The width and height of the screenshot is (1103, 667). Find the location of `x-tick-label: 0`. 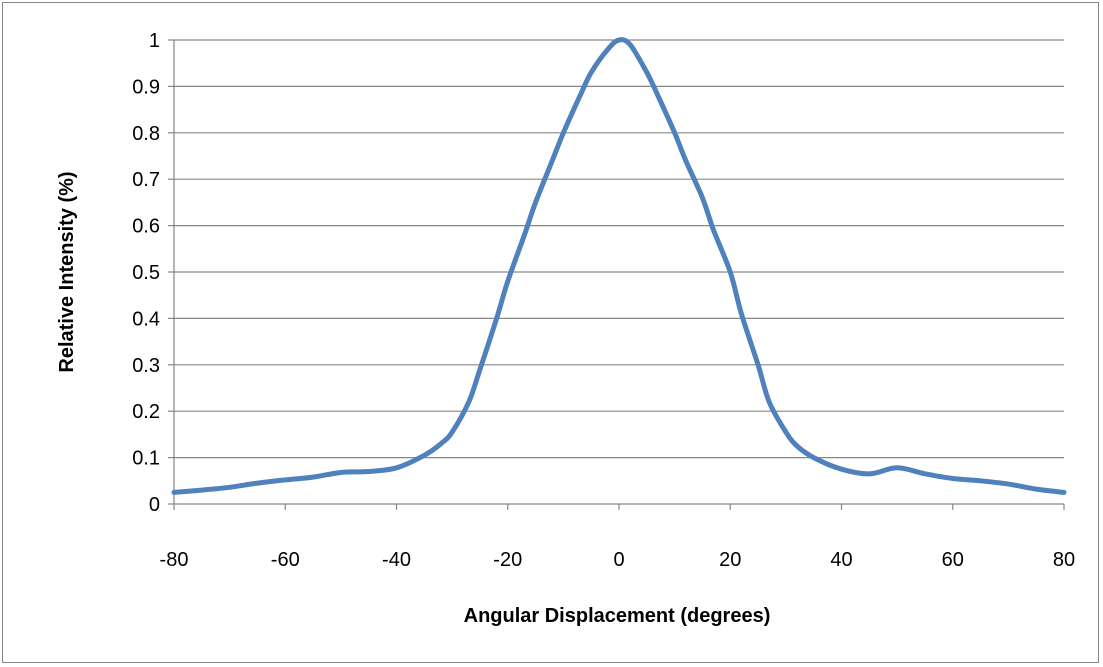

x-tick-label: 0 is located at coordinates (618, 560).